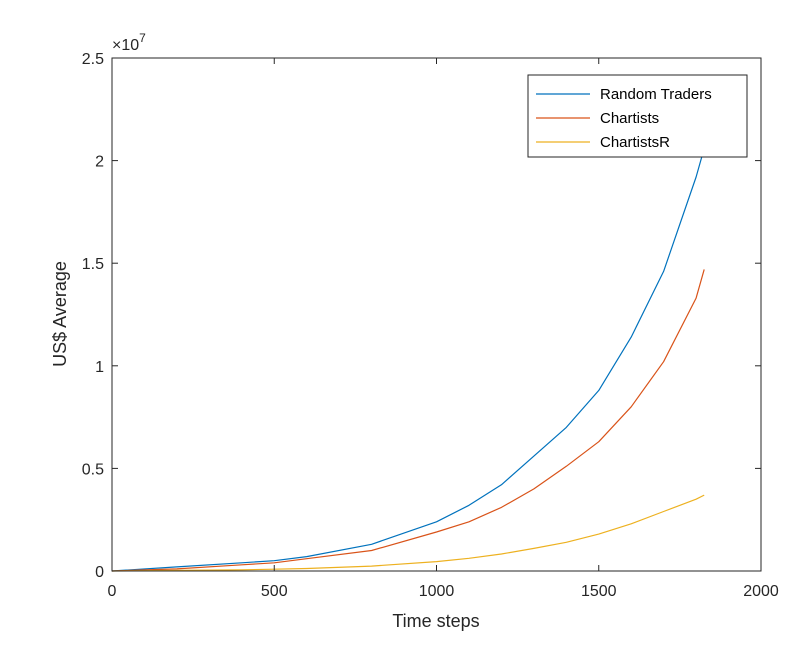 The image size is (804, 648). Describe the element at coordinates (142, 38) in the screenshot. I see `y-multiplier-exponent: 7` at that location.